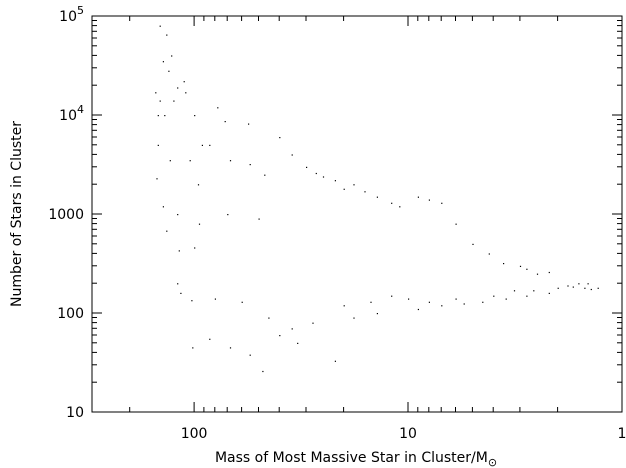  Describe the element at coordinates (17, 214) in the screenshot. I see `y-axis-title: Number of Stars in Cluster` at that location.